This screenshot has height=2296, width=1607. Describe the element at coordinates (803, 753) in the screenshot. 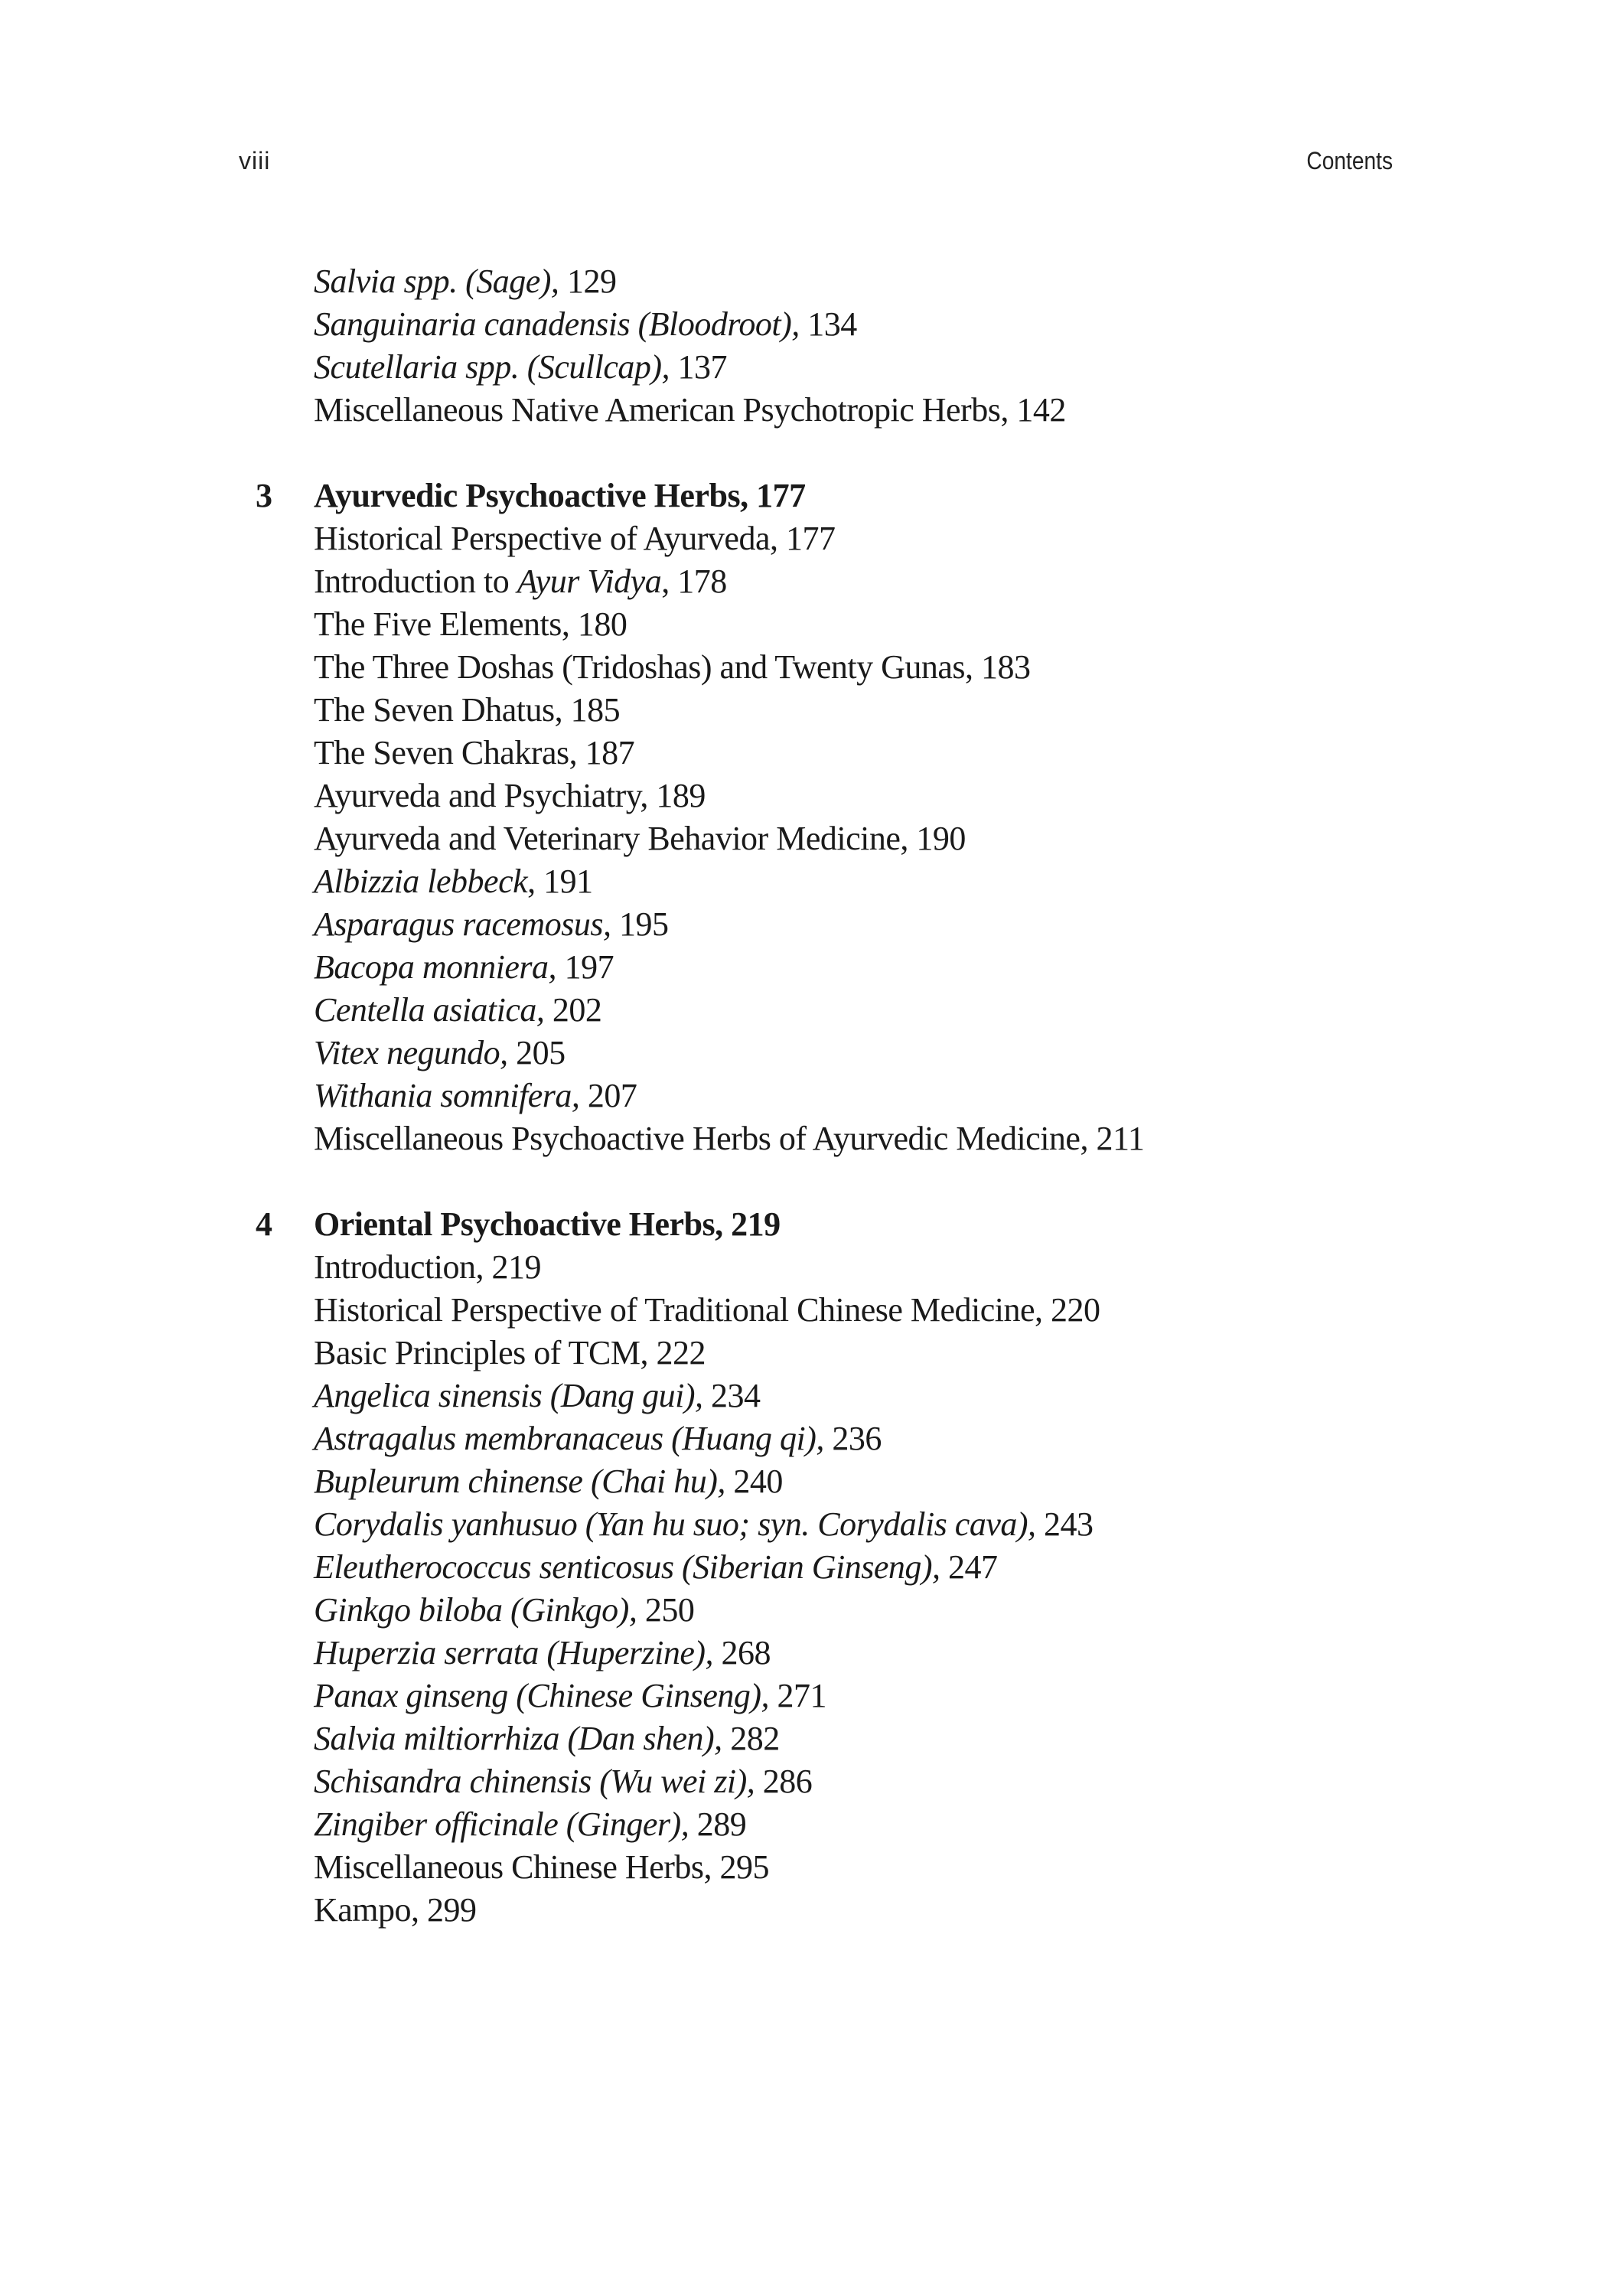

I see `toc-entry: The Seven Chakras, 187` at that location.